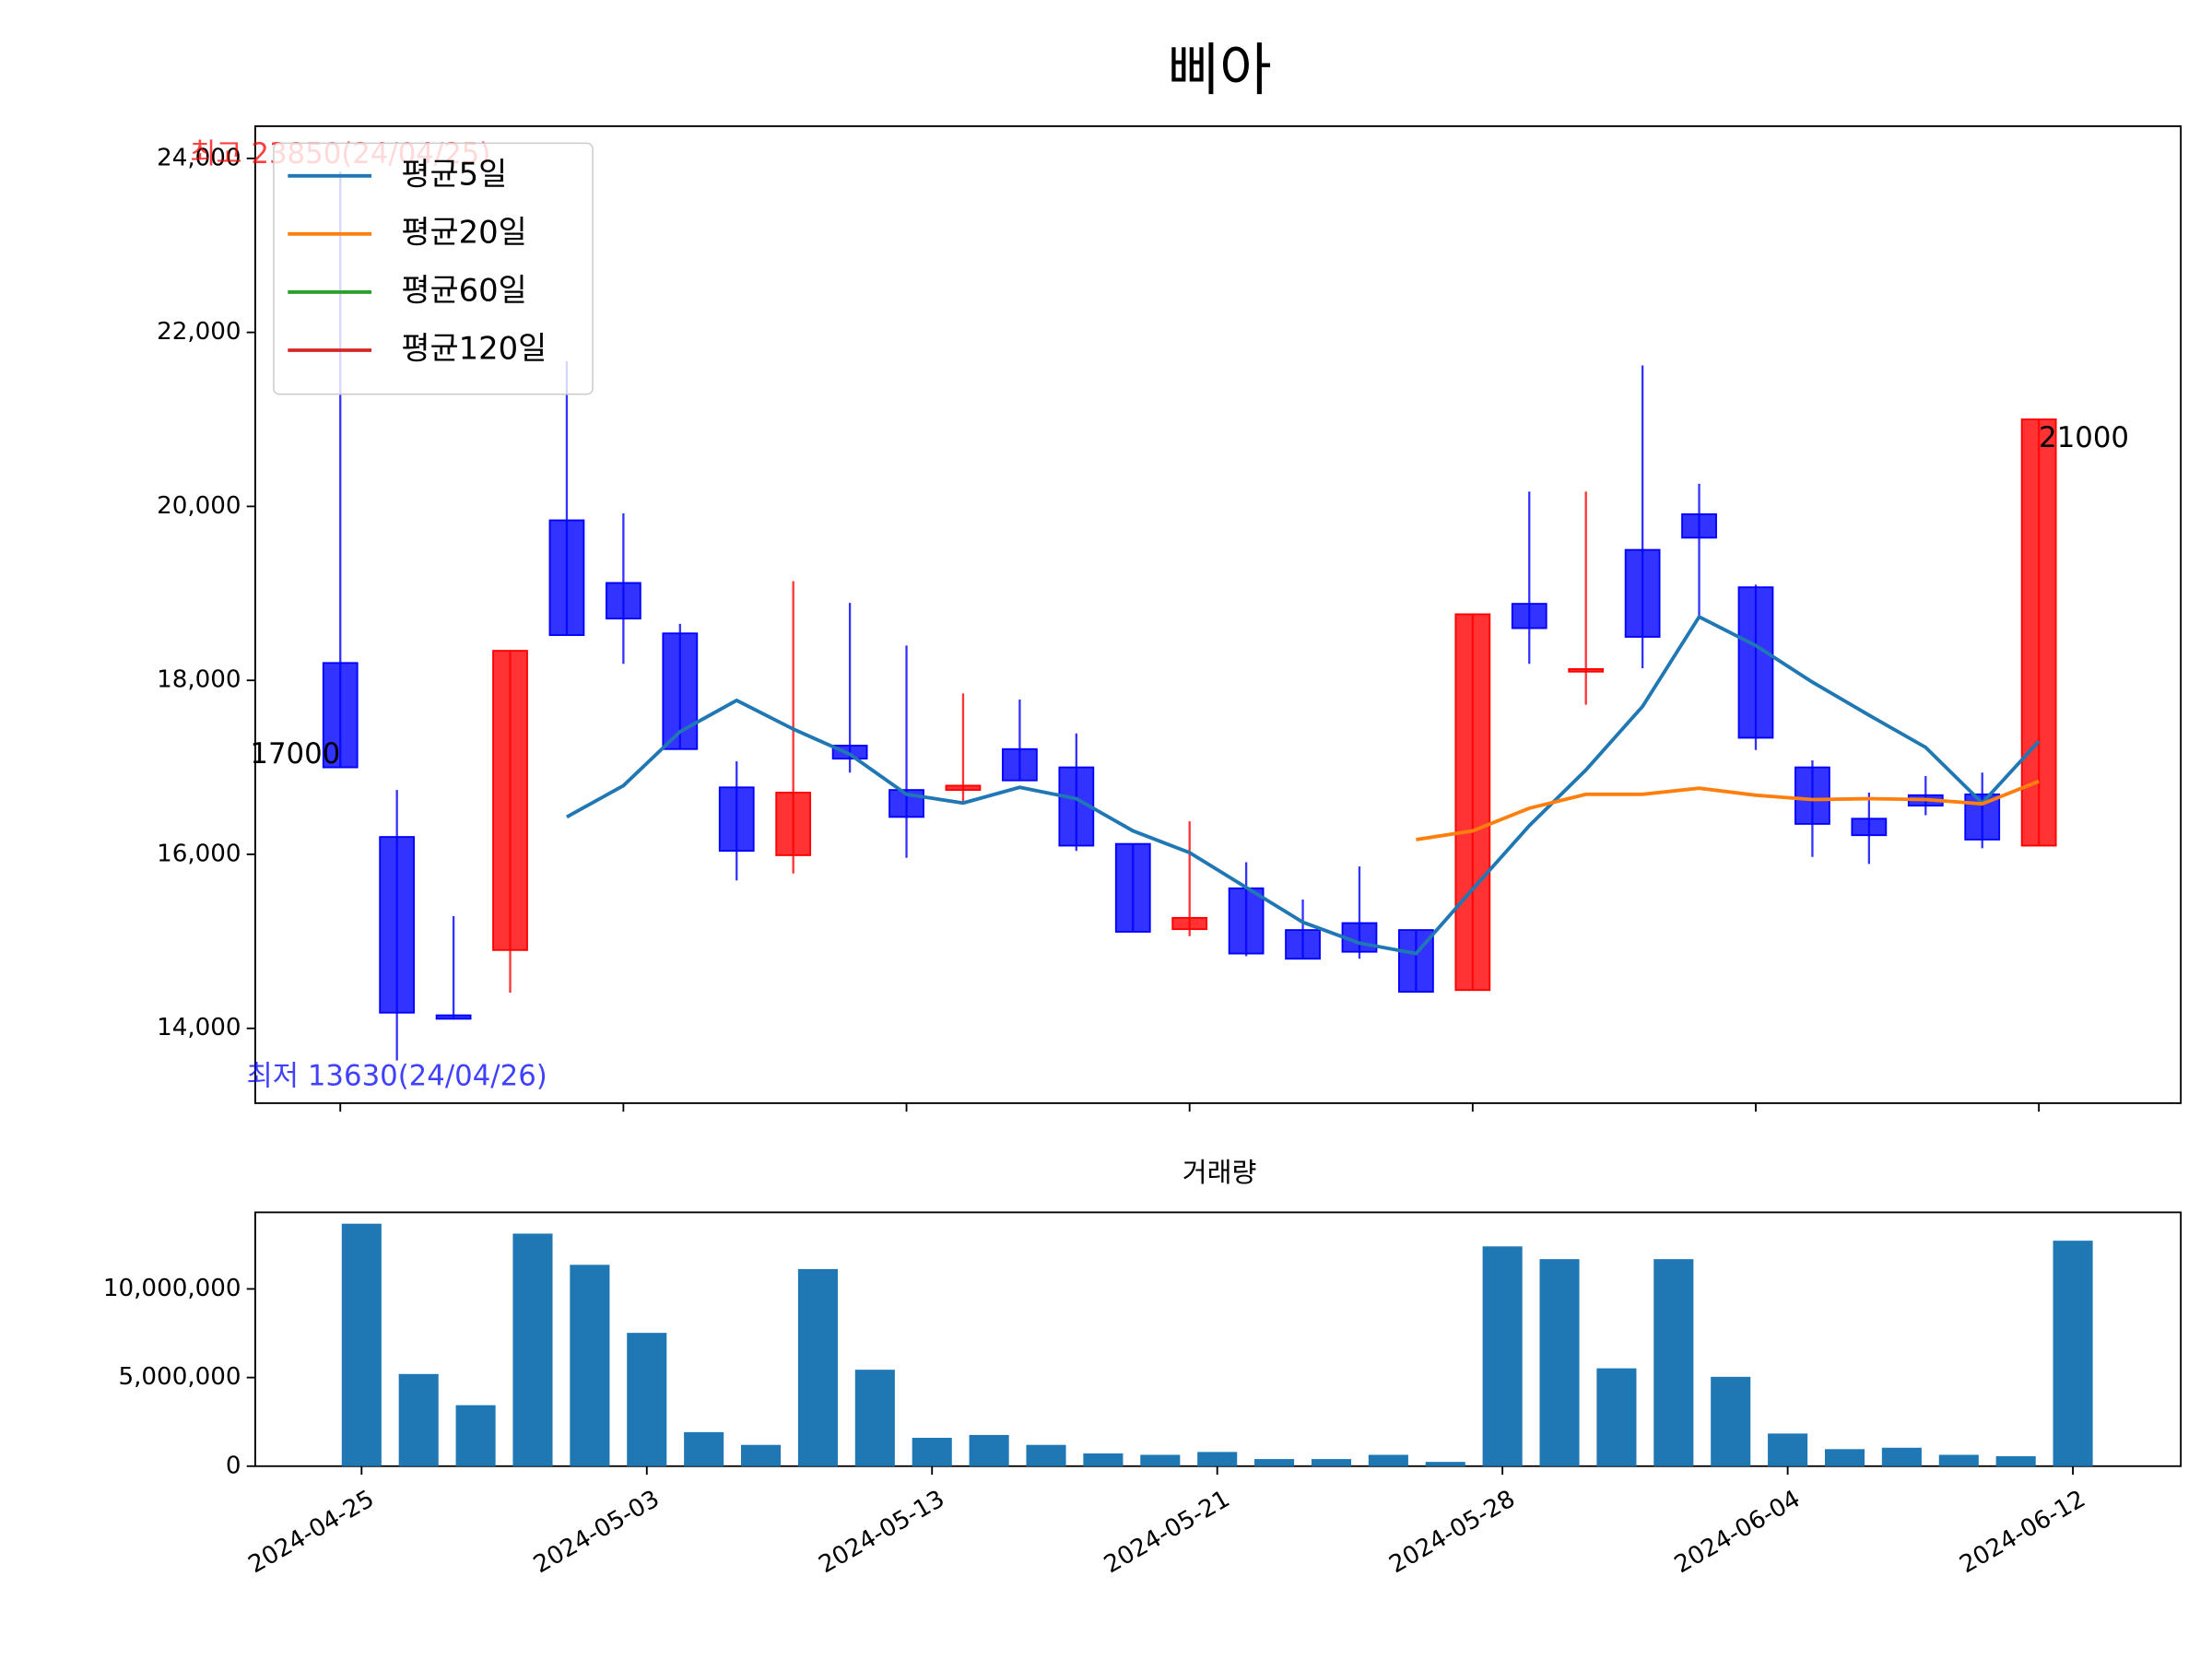 This screenshot has height=1659, width=2212. Describe the element at coordinates (1452, 1532) in the screenshot. I see `x-tick-label: 2024-05-28` at that location.